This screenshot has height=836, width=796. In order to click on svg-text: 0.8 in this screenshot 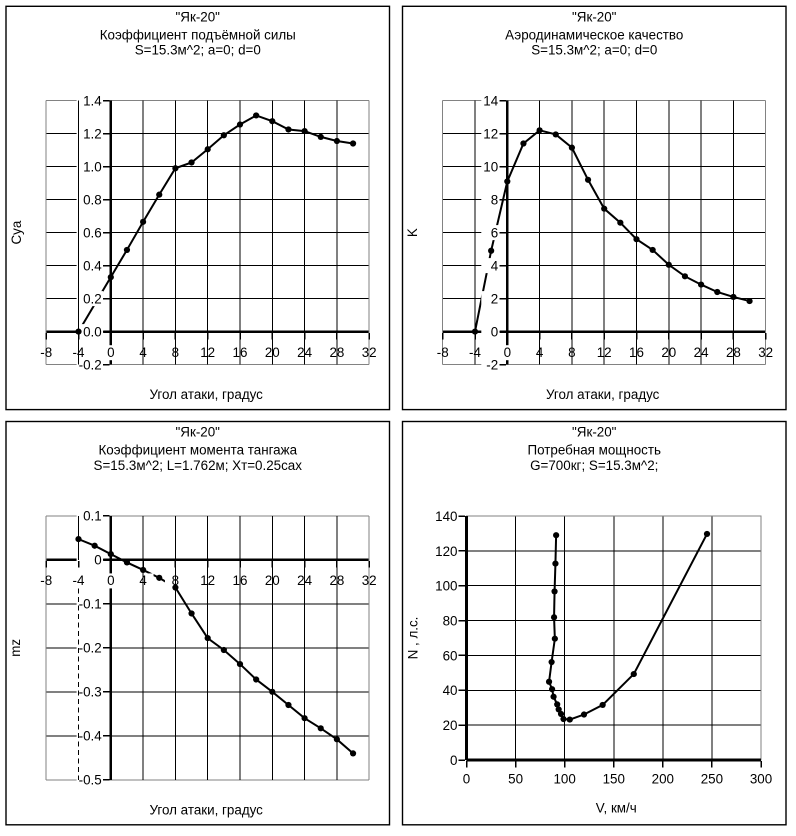, I will do `click(92, 200)`.